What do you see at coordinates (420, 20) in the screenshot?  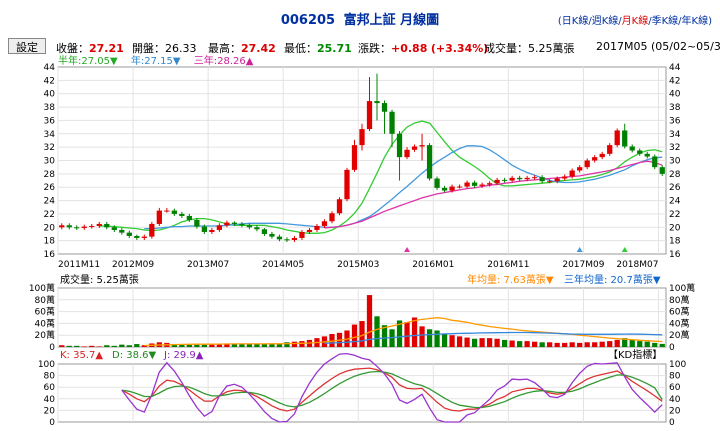 I see `chart-type-label: 月線圖` at bounding box center [420, 20].